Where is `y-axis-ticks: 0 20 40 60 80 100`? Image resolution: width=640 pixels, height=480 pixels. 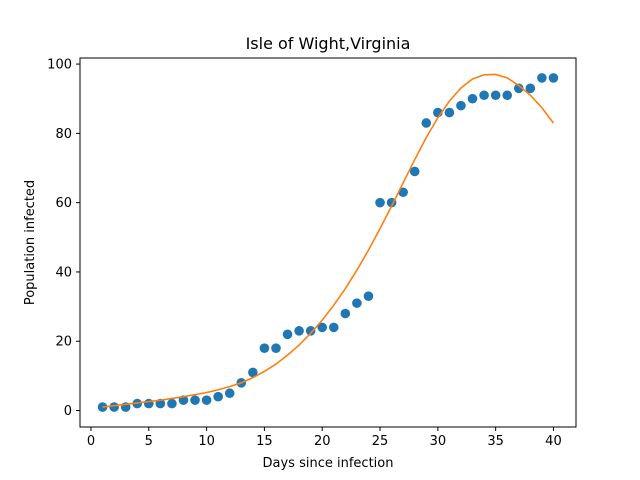
y-axis-ticks: 0 20 40 60 80 100 is located at coordinates (63, 238).